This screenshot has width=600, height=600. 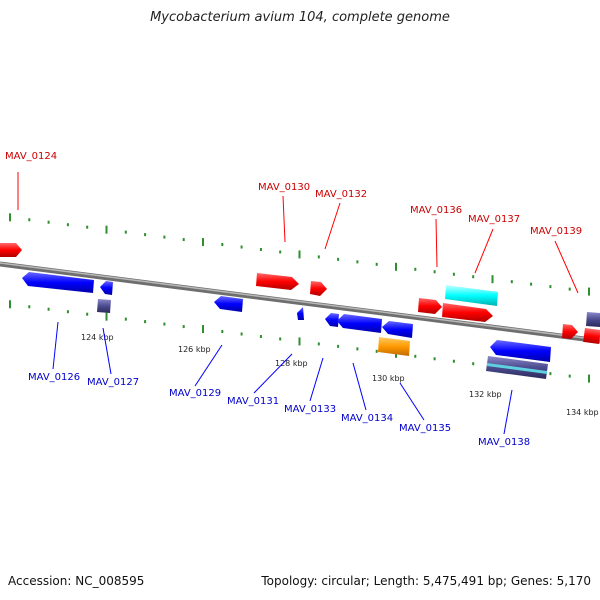 I want to click on gene-label-forward: MAV_0132, so click(x=341, y=194).